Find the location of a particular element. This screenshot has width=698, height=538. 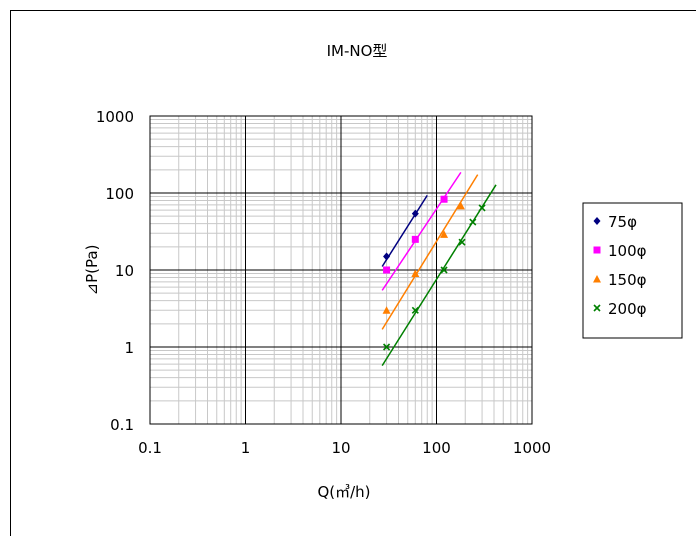

chart-title: IM-NO型 is located at coordinates (357, 51).